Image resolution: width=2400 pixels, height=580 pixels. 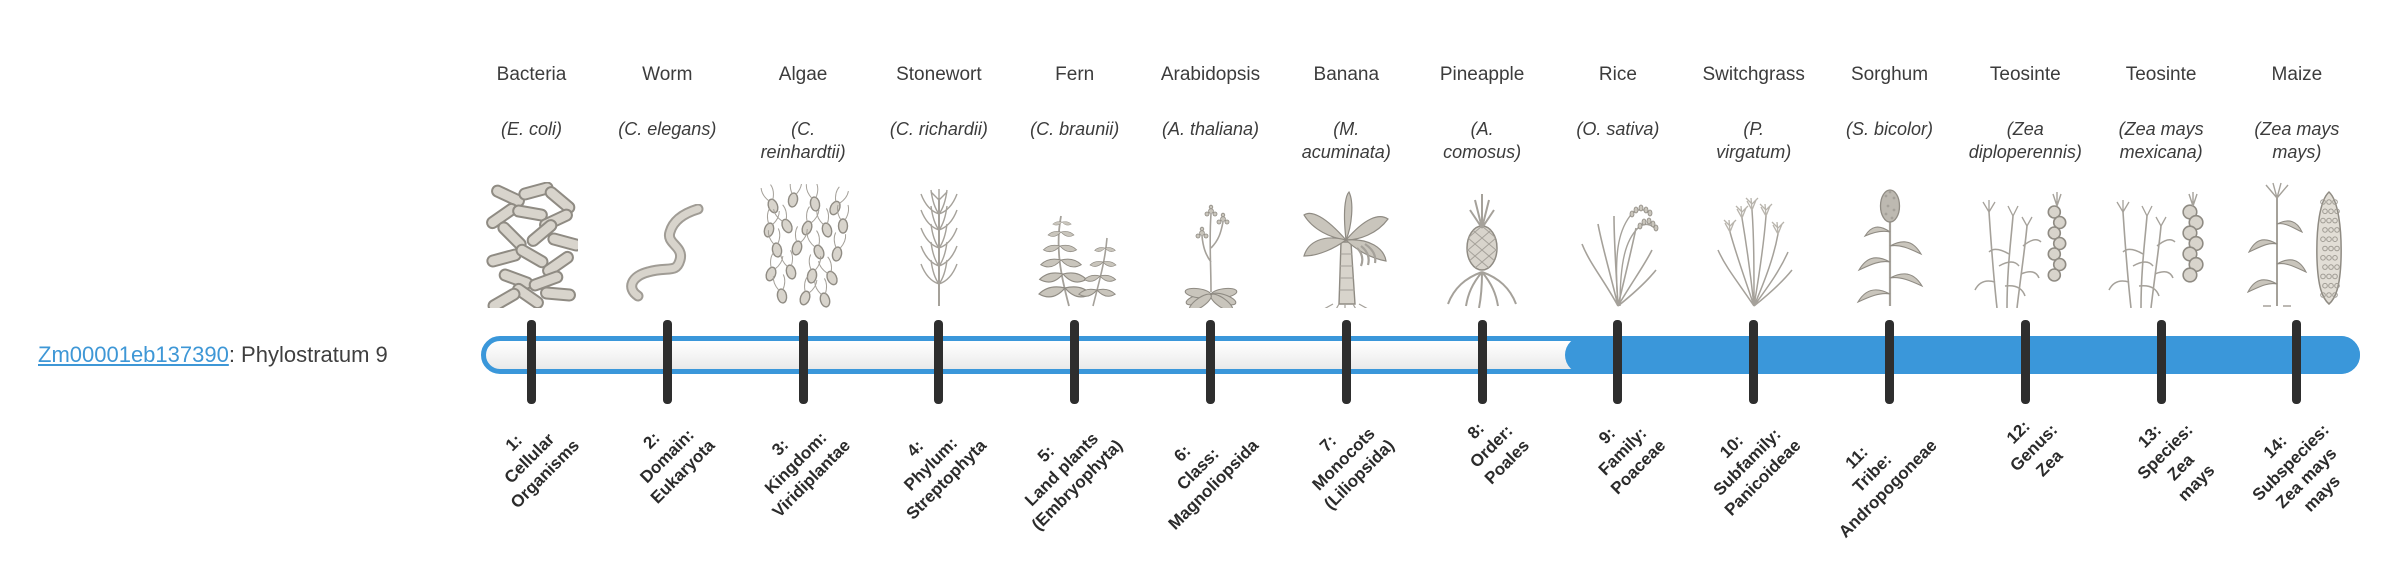 I want to click on organism-name: Sorghum, so click(x=1889, y=74).